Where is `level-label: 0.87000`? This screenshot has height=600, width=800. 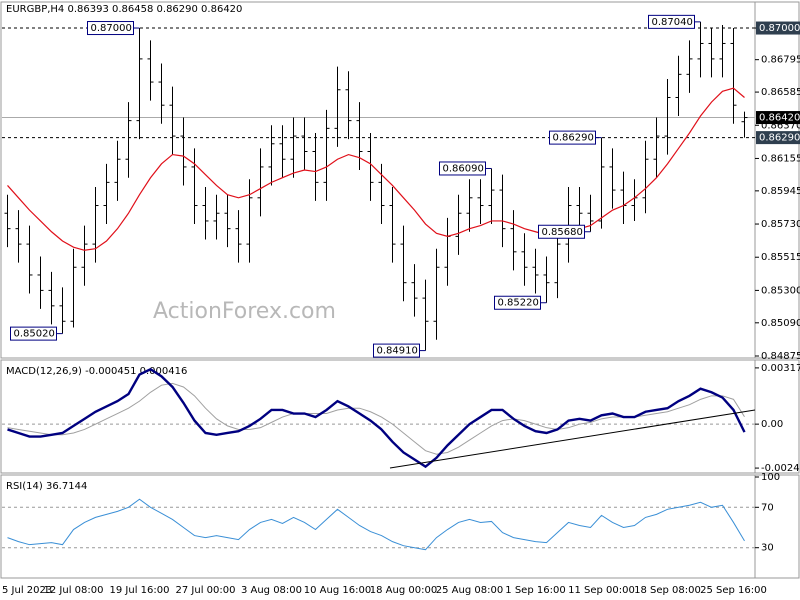 level-label: 0.87000 is located at coordinates (779, 28).